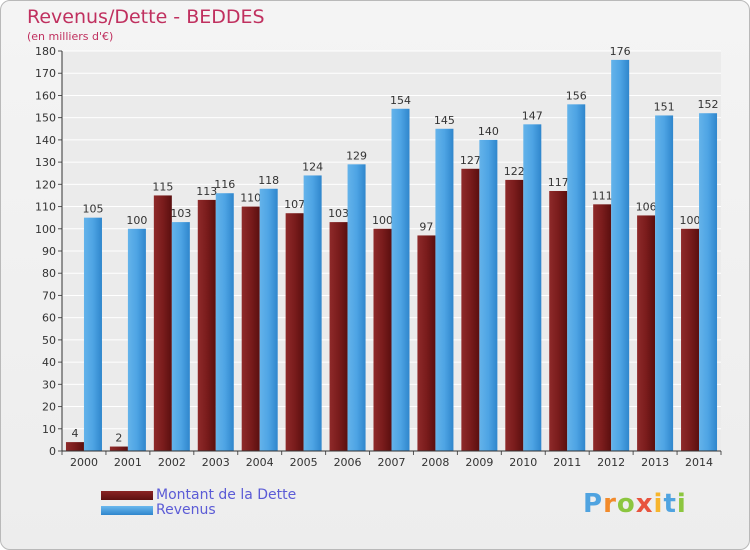 The width and height of the screenshot is (750, 550). I want to click on y-tick-label: 150, so click(45, 118).